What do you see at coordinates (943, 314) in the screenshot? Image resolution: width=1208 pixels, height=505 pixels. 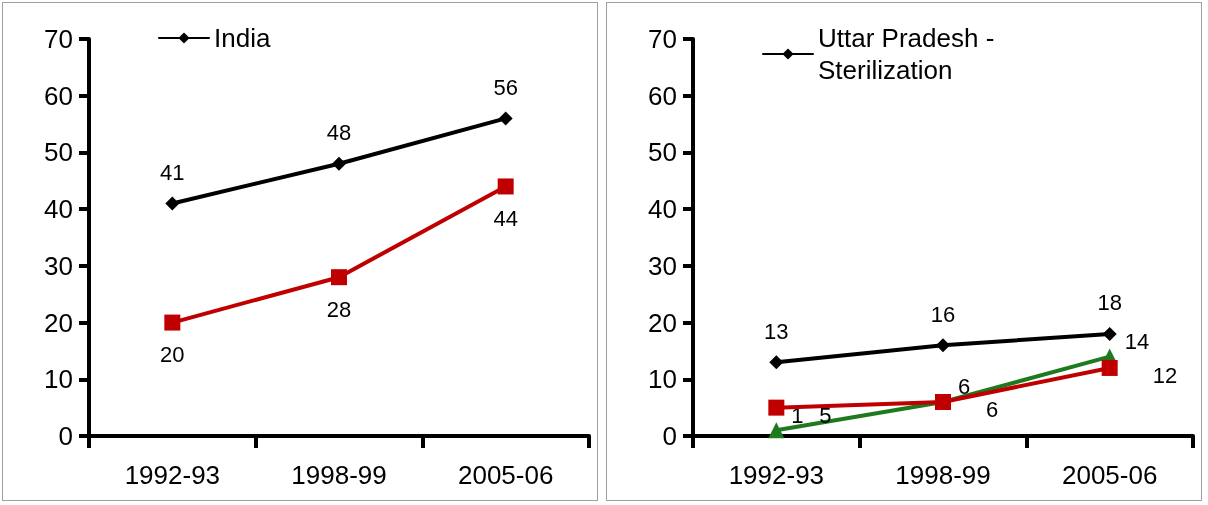 I see `data-label: 16` at bounding box center [943, 314].